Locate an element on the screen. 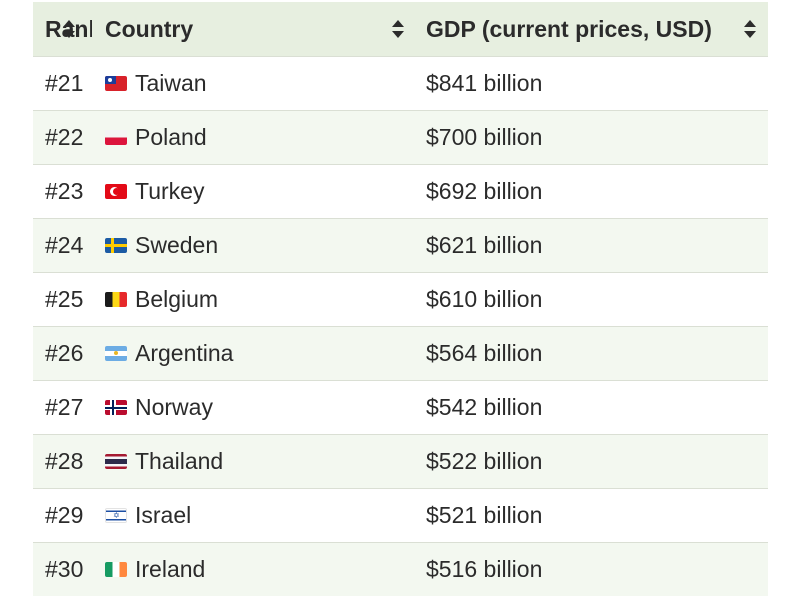  country-sort-icon is located at coordinates (398, 29).